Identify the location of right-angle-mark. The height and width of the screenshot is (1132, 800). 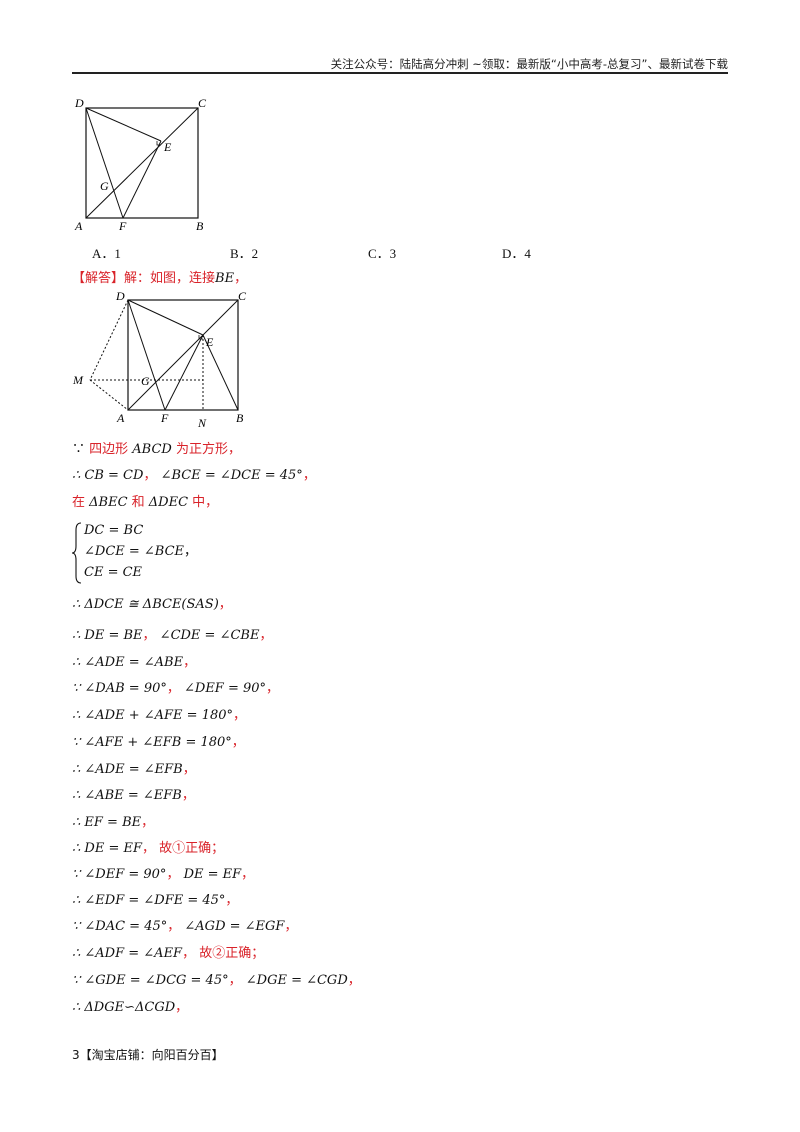
(158, 143).